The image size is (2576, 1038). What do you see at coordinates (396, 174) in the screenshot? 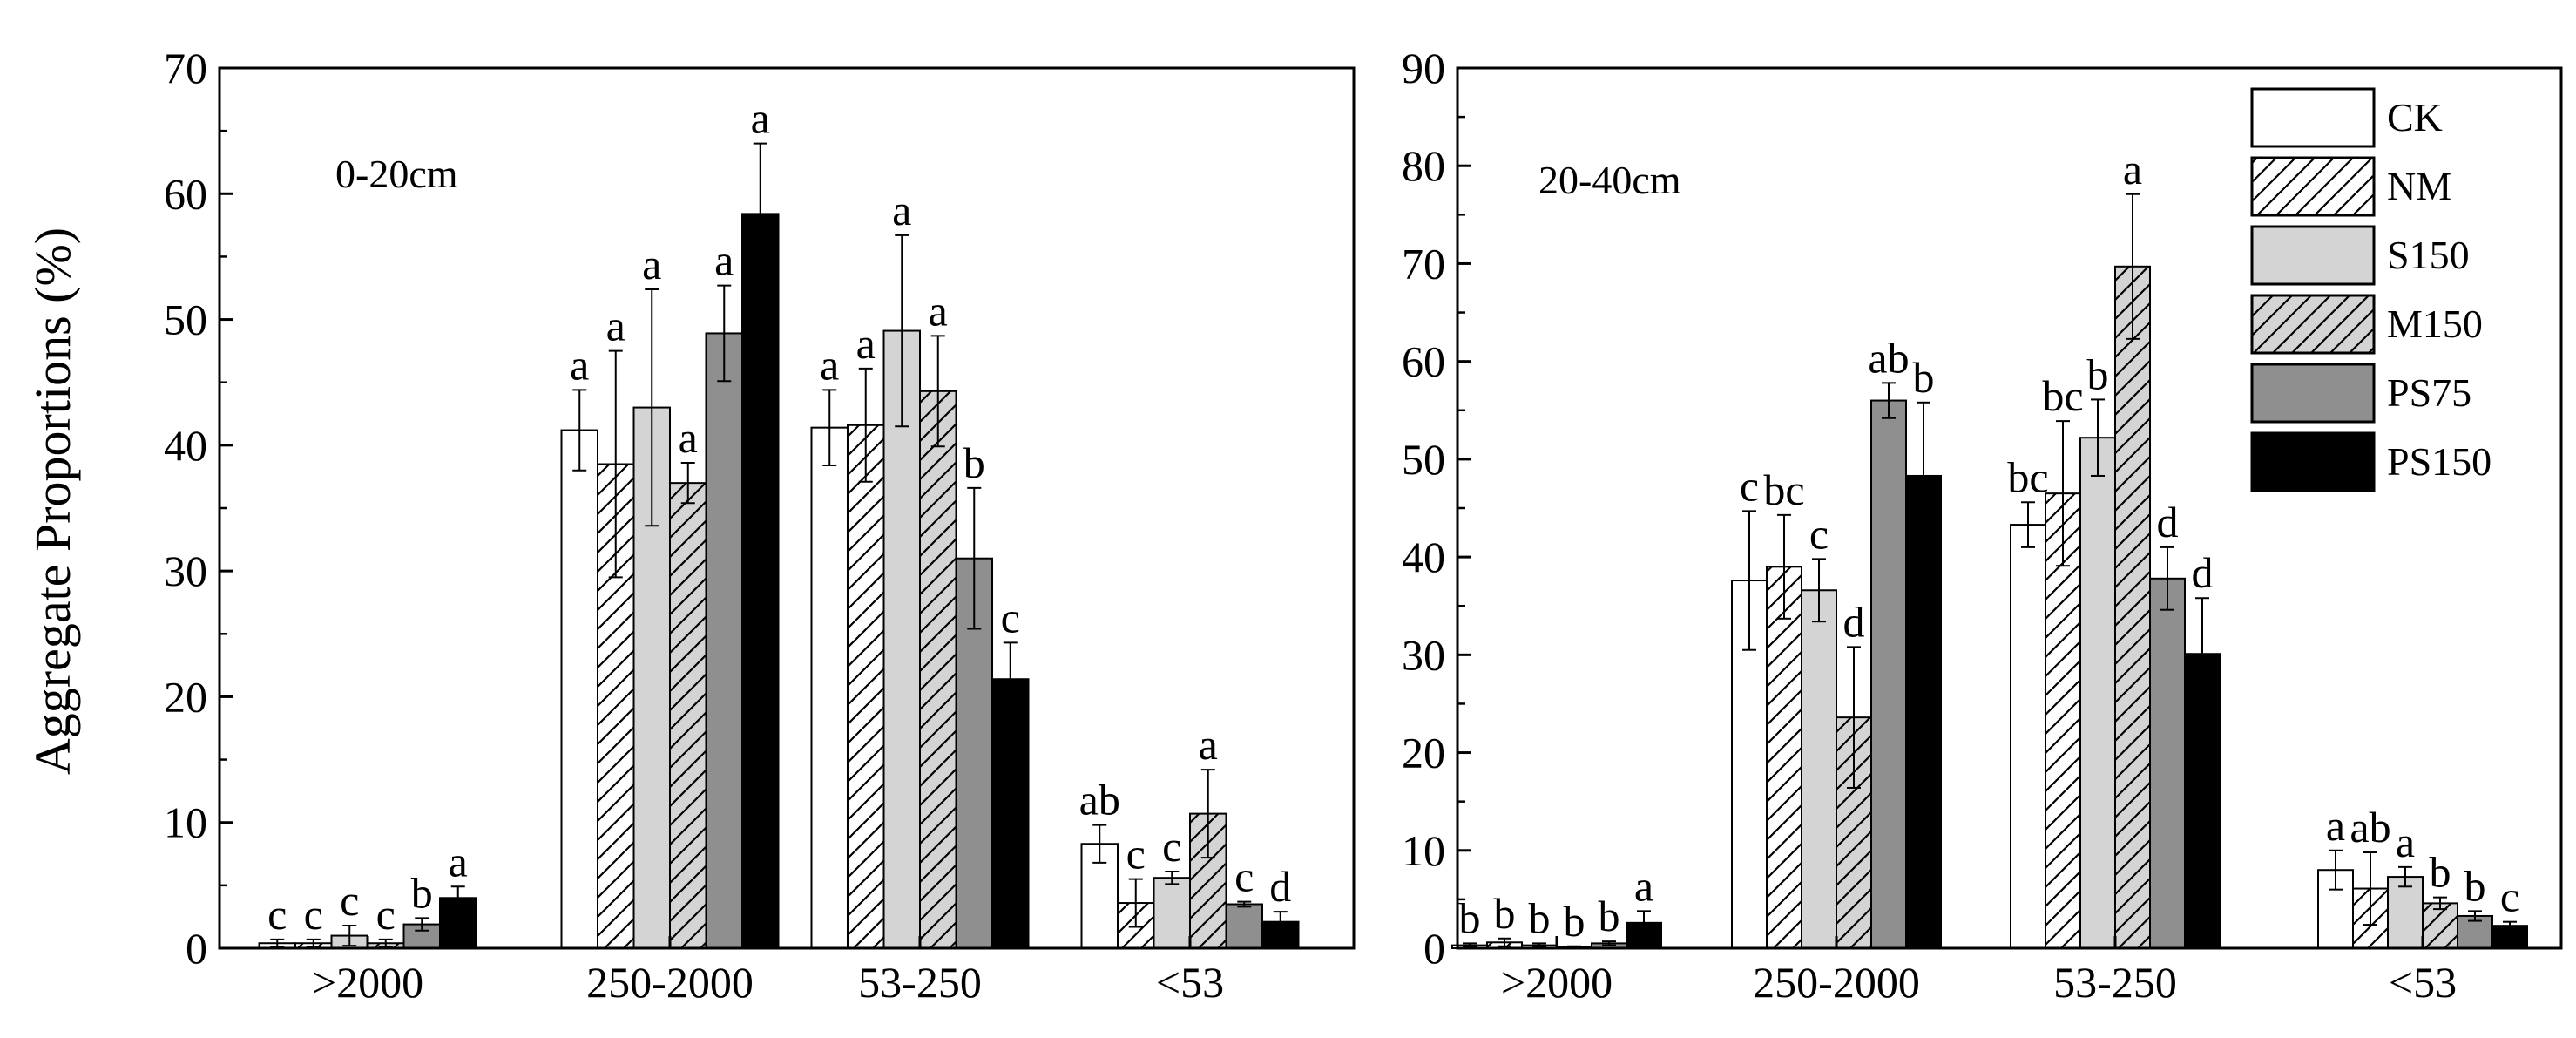
I see `panel-label-left: 0-20cm` at bounding box center [396, 174].